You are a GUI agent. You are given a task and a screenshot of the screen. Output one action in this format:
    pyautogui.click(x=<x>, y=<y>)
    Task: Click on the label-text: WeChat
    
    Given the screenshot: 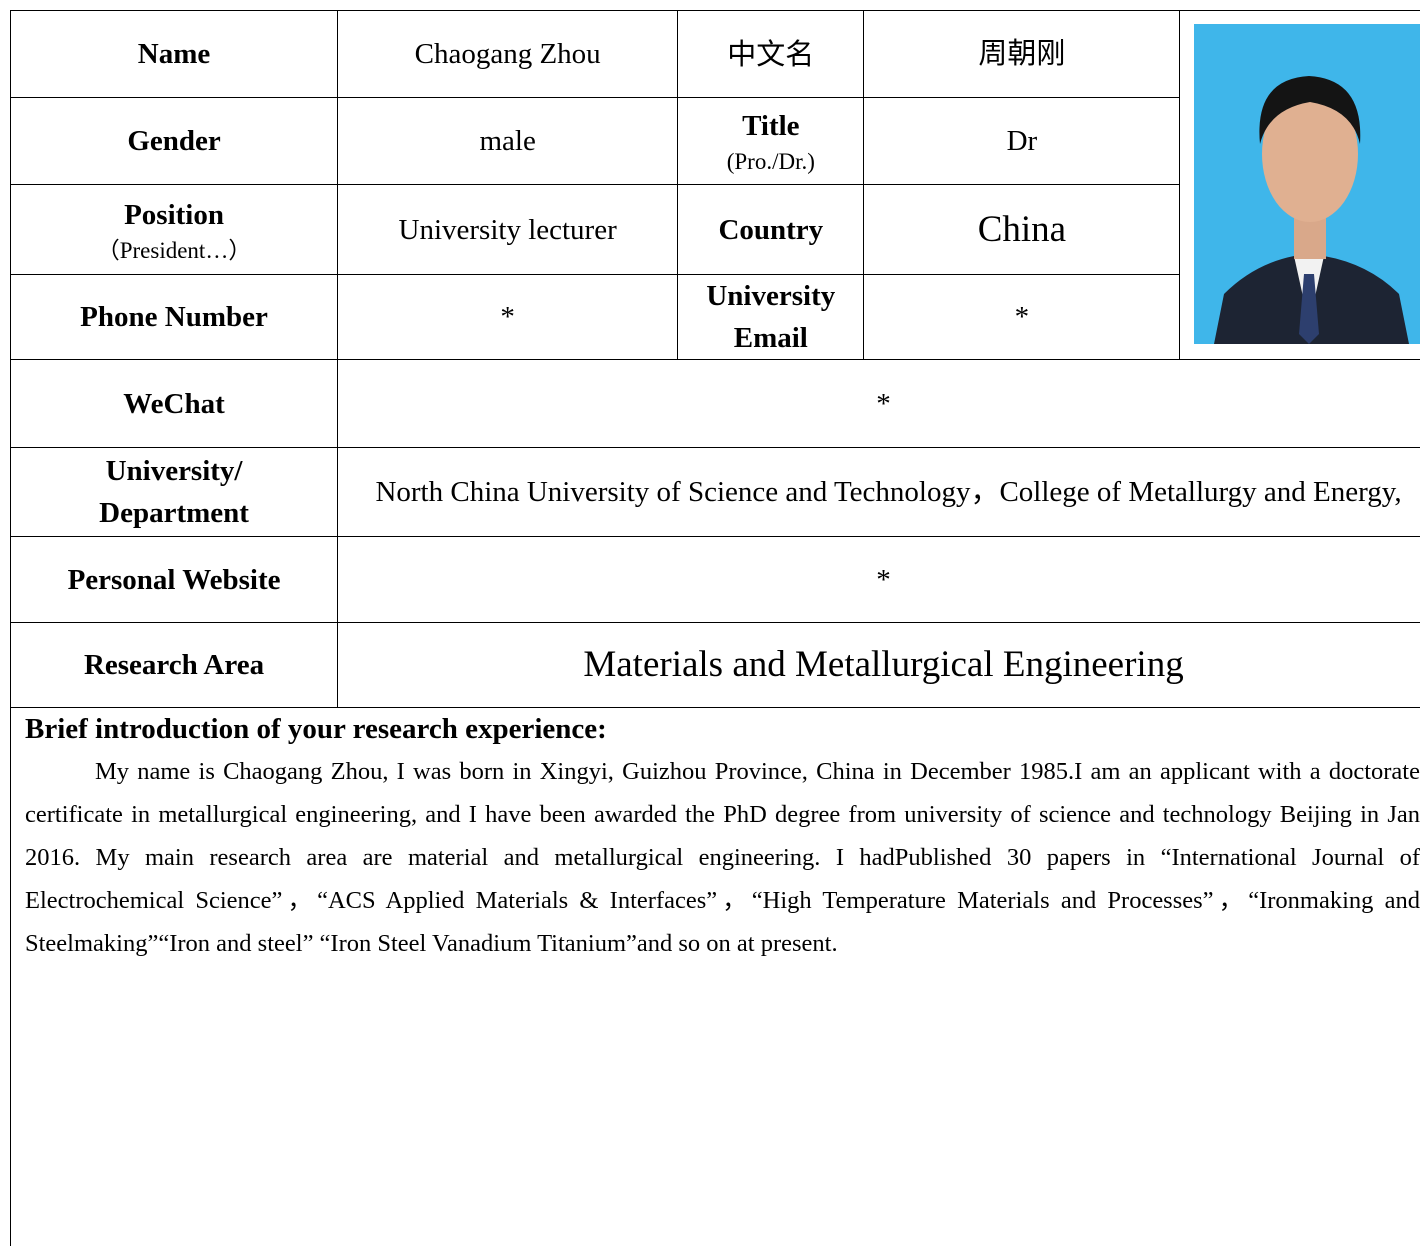 What is the action you would take?
    pyautogui.click(x=174, y=404)
    